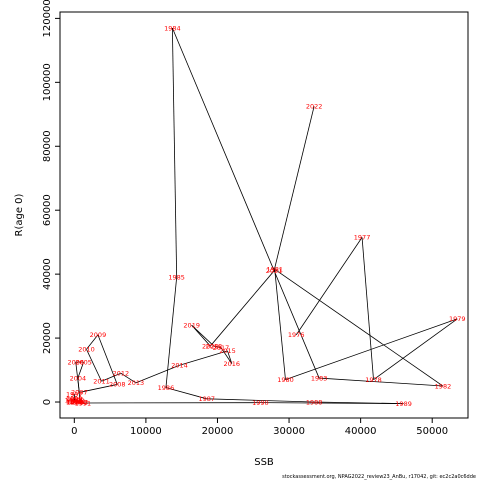 This screenshot has height=480, width=480. Describe the element at coordinates (443, 386) in the screenshot. I see `point-label-1982: 1982` at that location.